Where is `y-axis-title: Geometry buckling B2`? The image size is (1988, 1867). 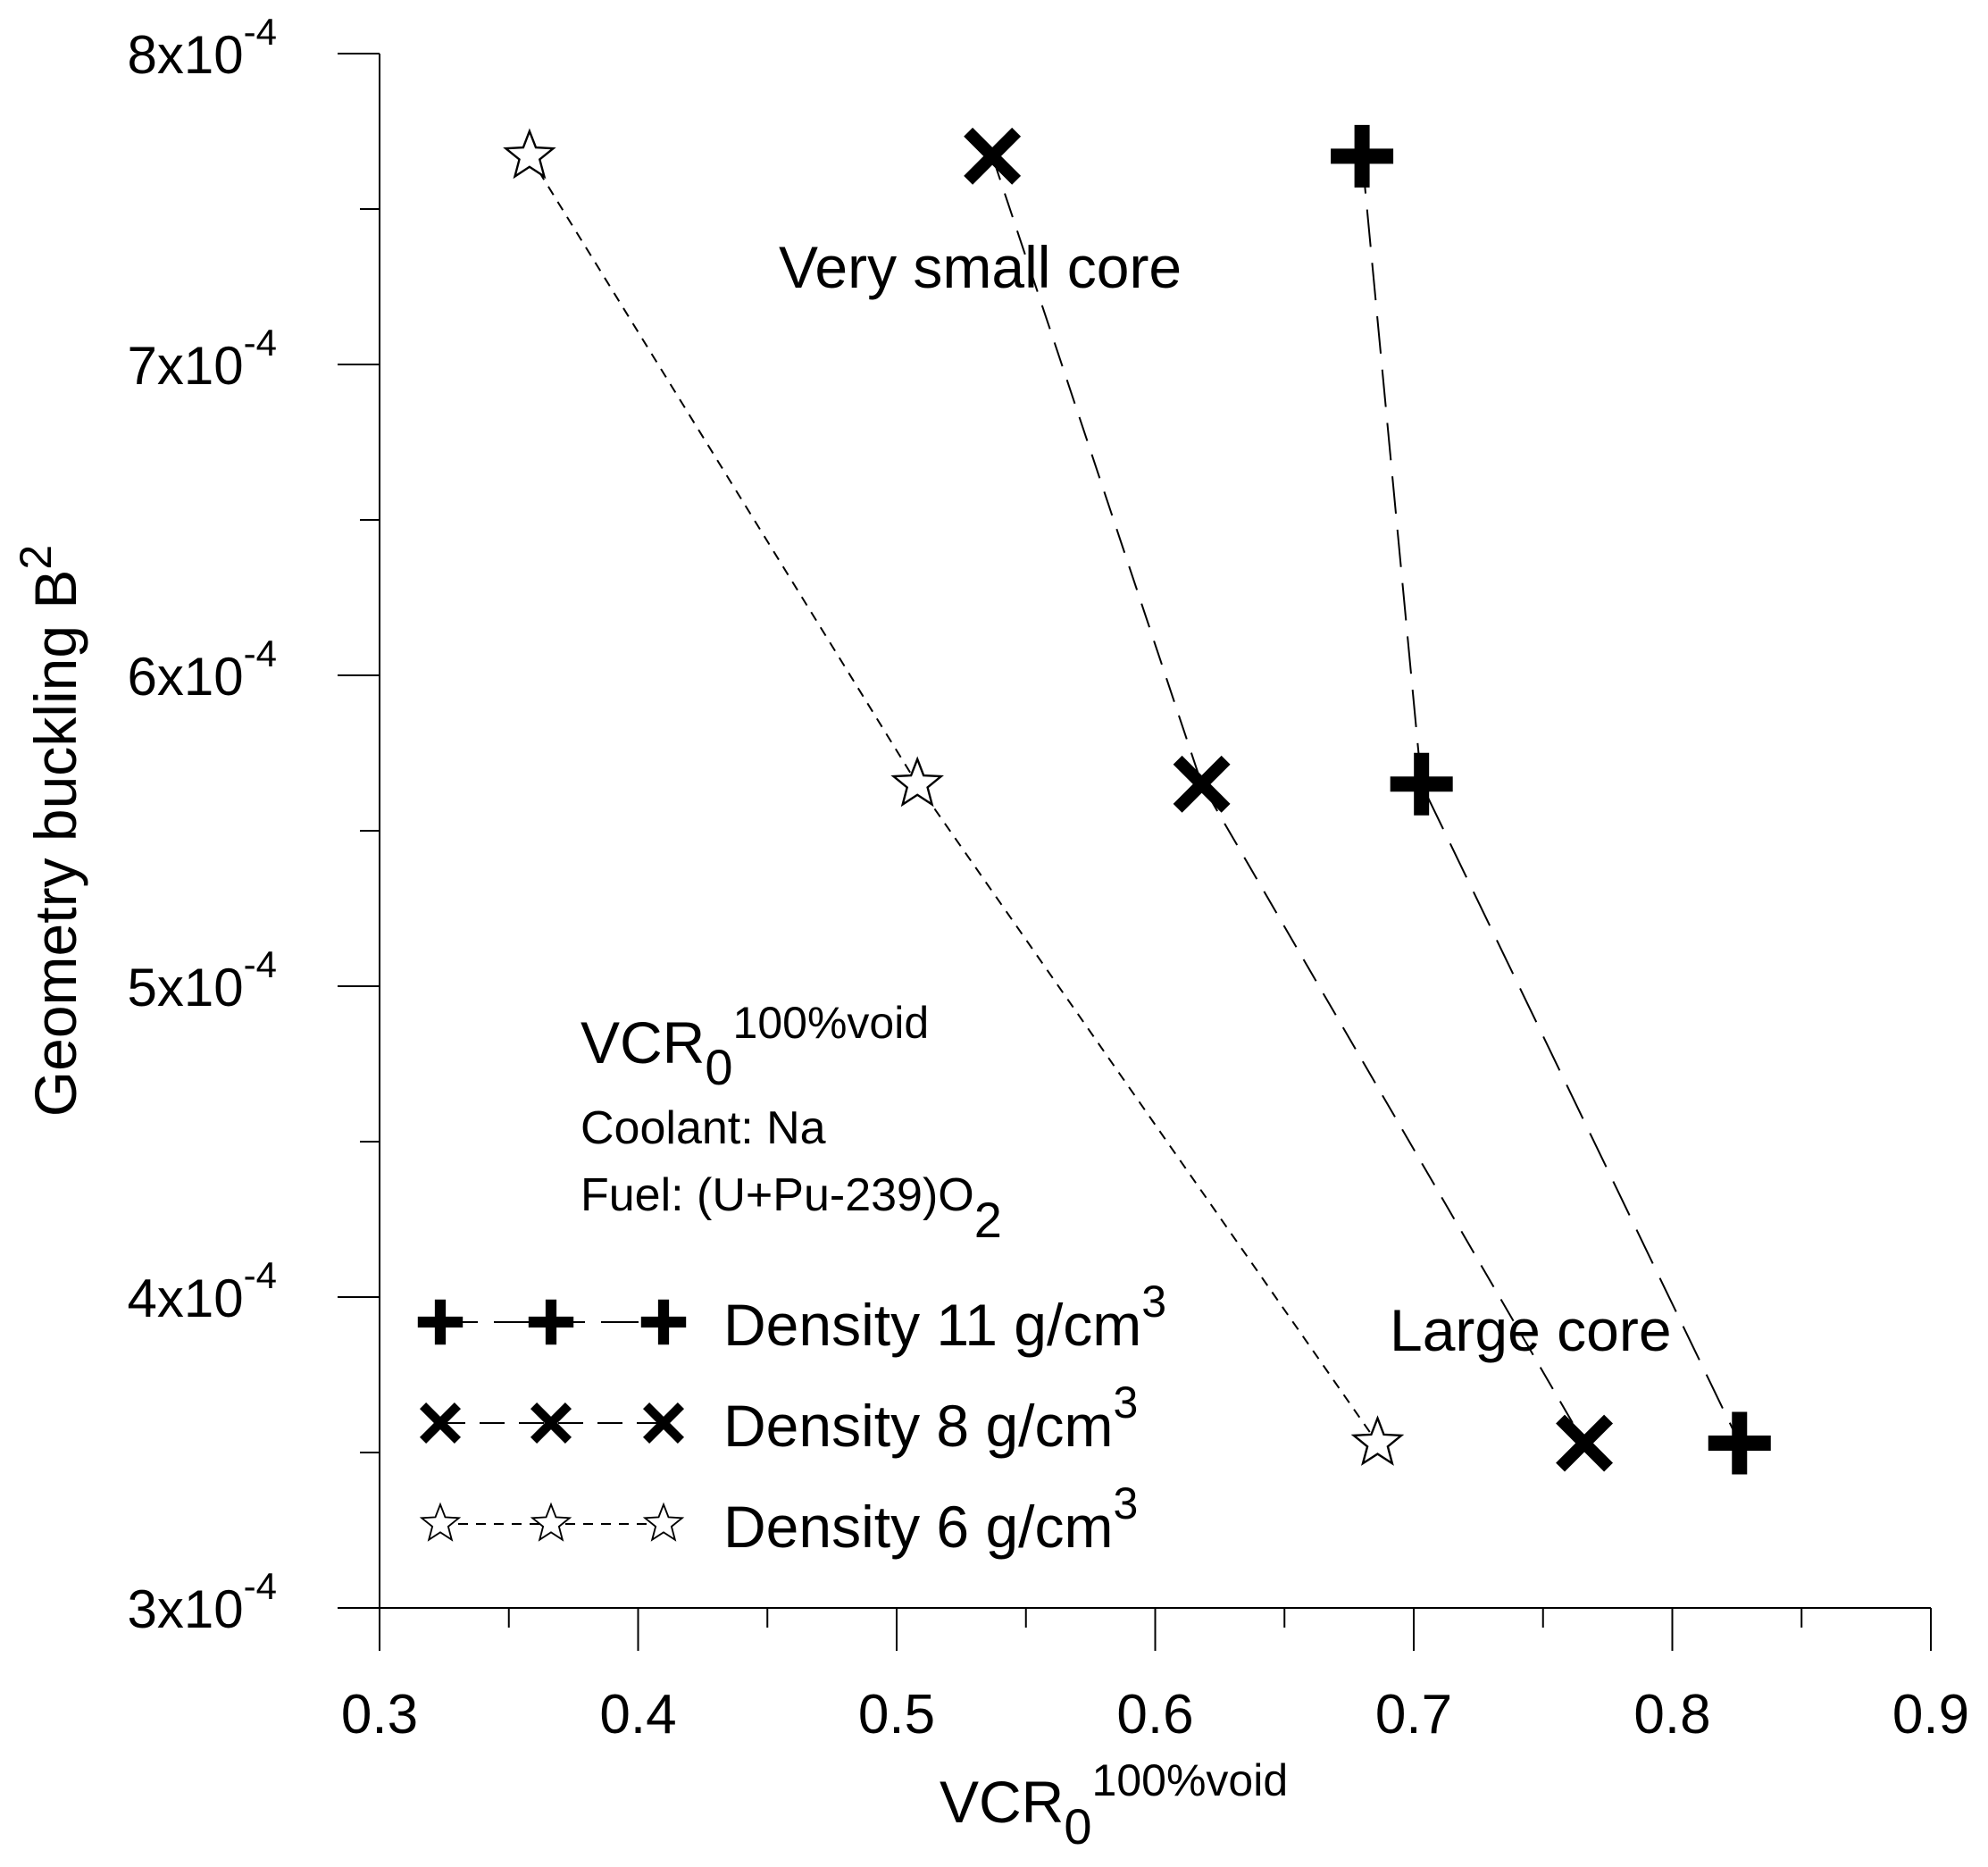 y-axis-title: Geometry buckling B2 is located at coordinates (50, 831).